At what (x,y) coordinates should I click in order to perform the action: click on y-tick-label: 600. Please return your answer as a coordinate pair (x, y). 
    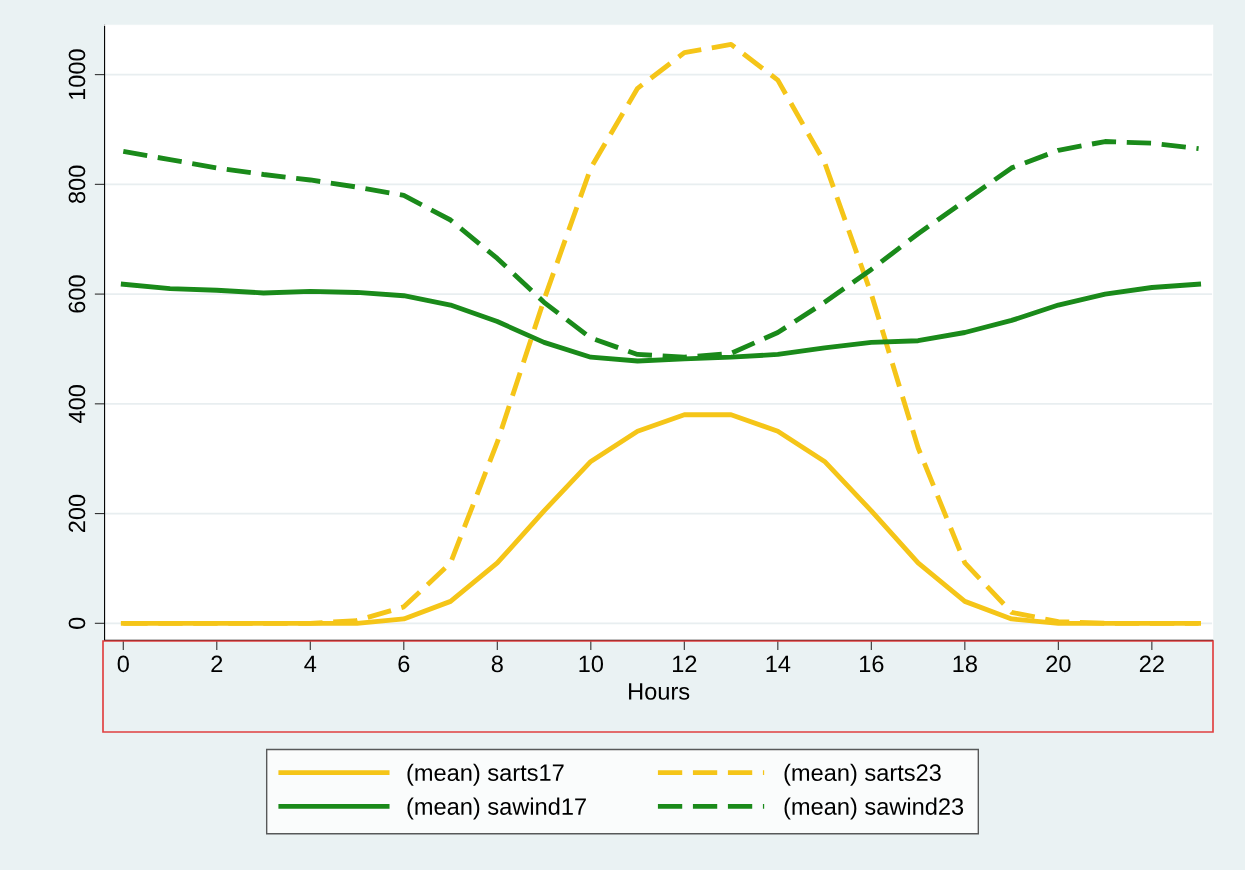
    Looking at the image, I should click on (77, 294).